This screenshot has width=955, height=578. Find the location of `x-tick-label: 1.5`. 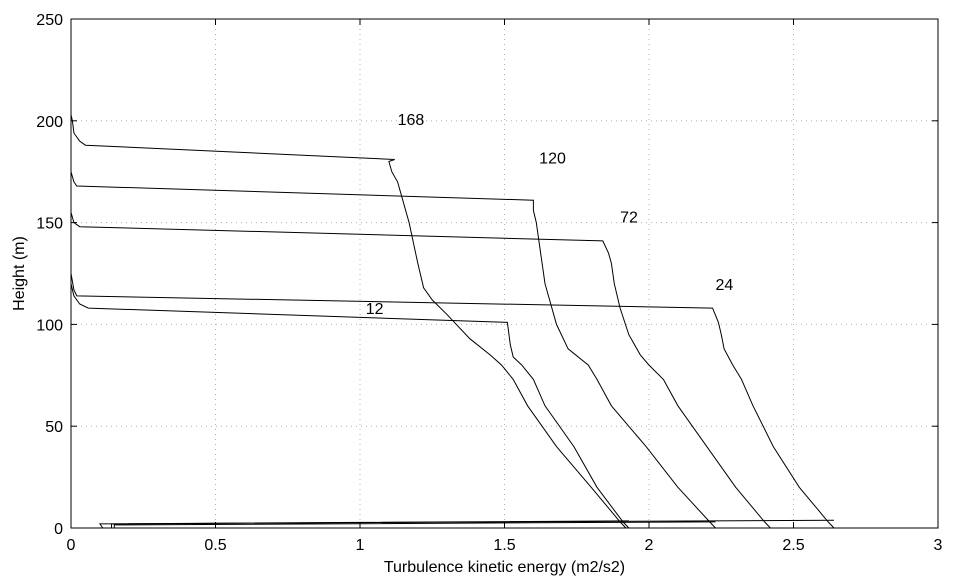

x-tick-label: 1.5 is located at coordinates (504, 545).